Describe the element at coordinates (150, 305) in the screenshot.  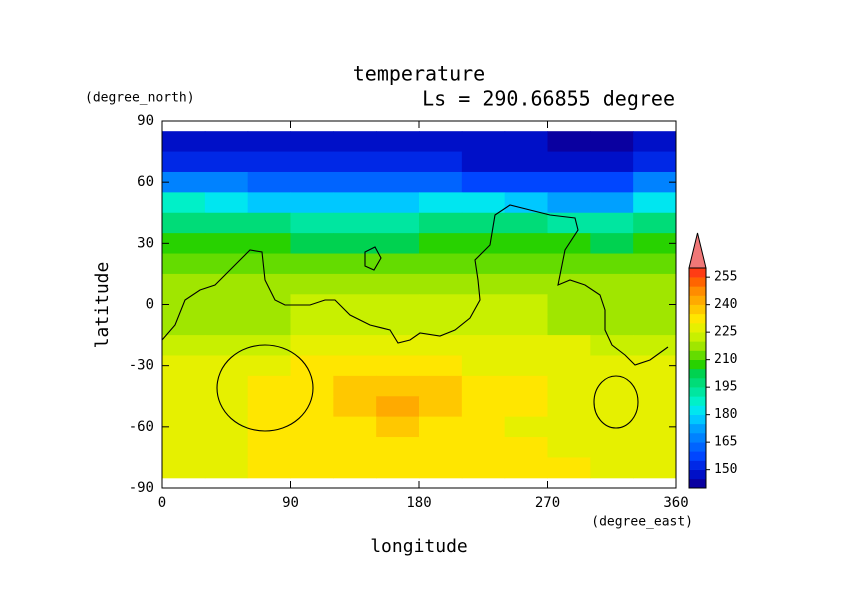
I see `y-tick-label: 0` at that location.